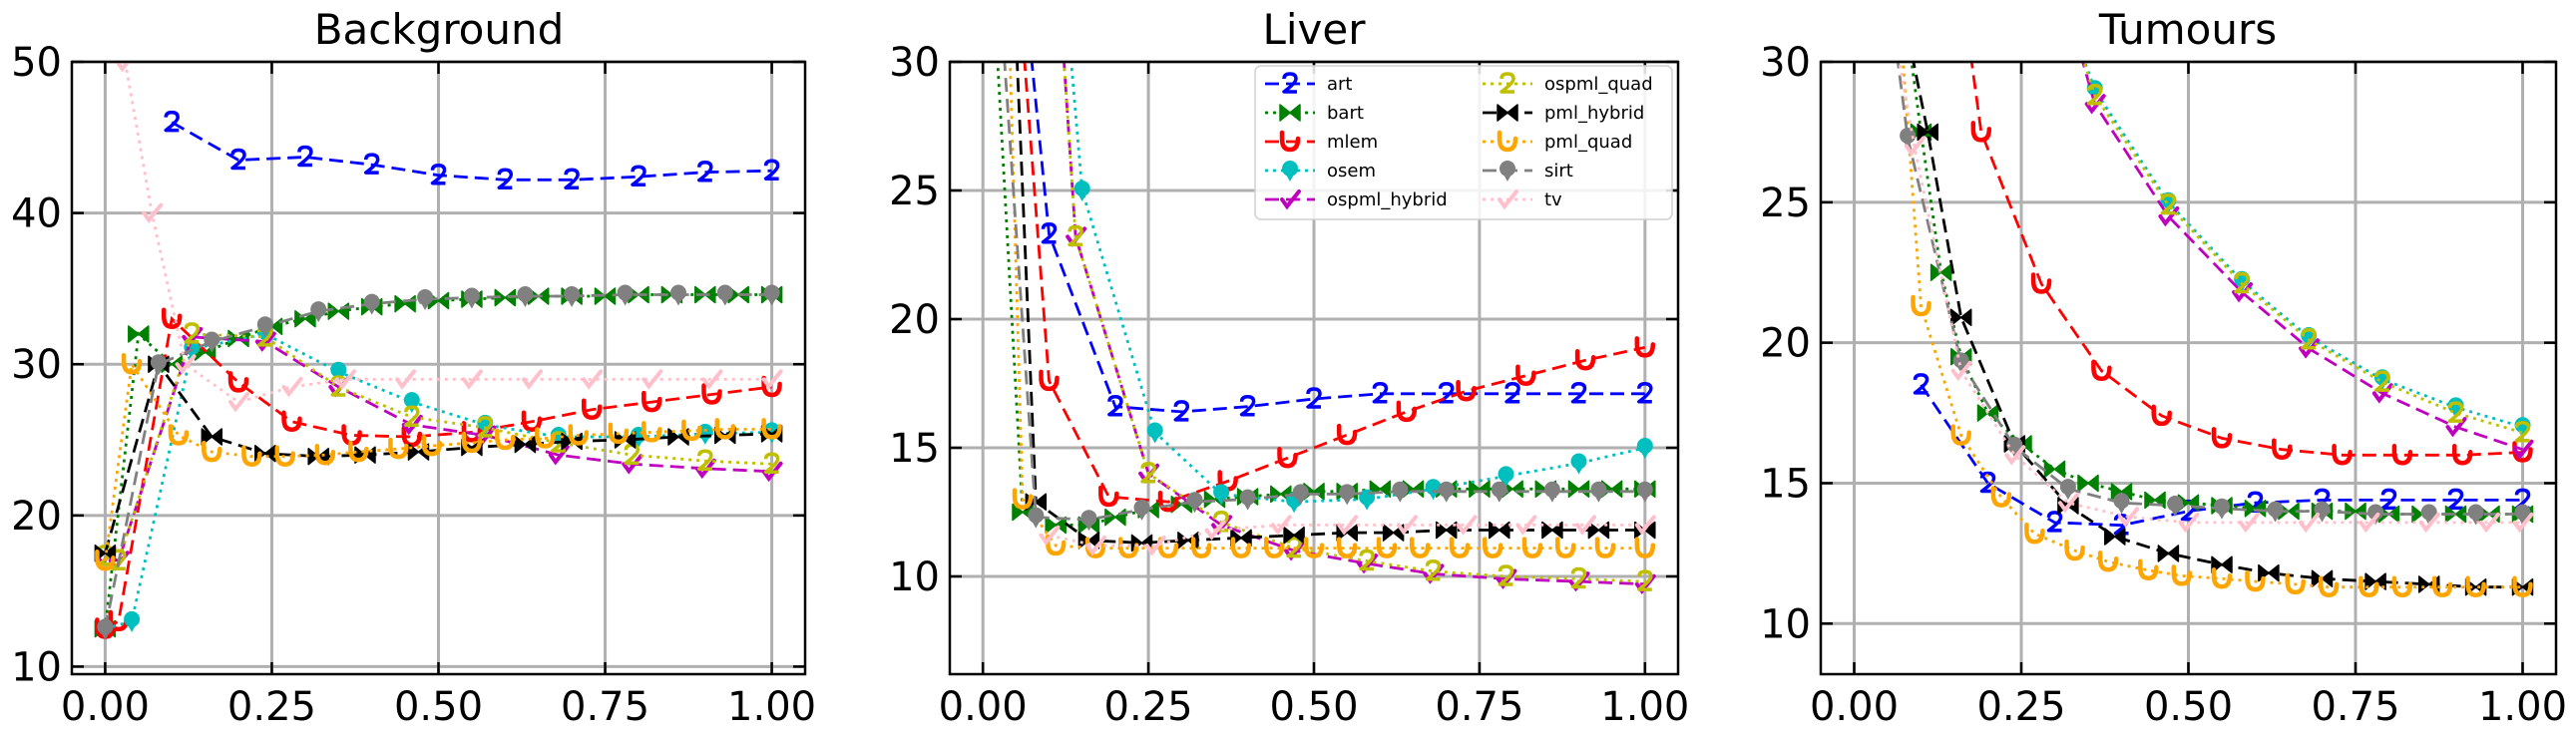 The height and width of the screenshot is (737, 2576). Describe the element at coordinates (1522, 199) in the screenshot. I see `legend-item-tv: tv` at that location.